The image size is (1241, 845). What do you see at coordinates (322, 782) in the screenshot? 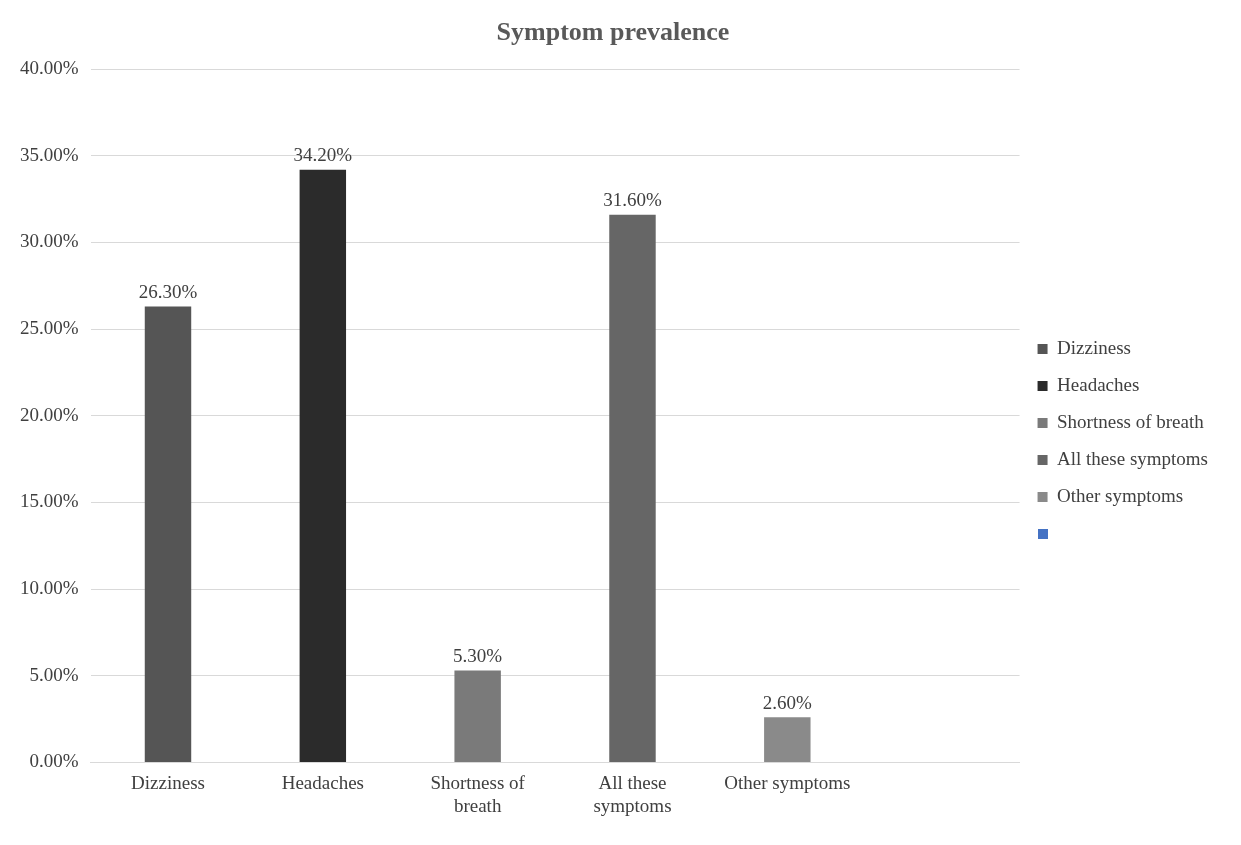
I see `x-tick-label: Headaches` at bounding box center [322, 782].